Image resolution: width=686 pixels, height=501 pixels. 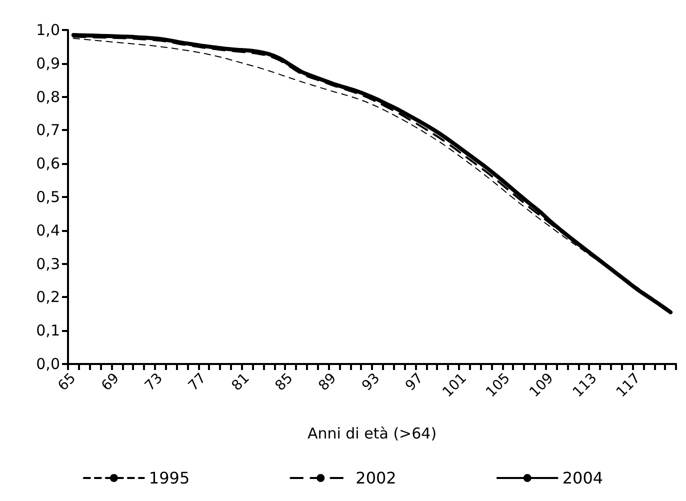 What do you see at coordinates (585, 385) in the screenshot?
I see `x-tick-label: 113` at bounding box center [585, 385].